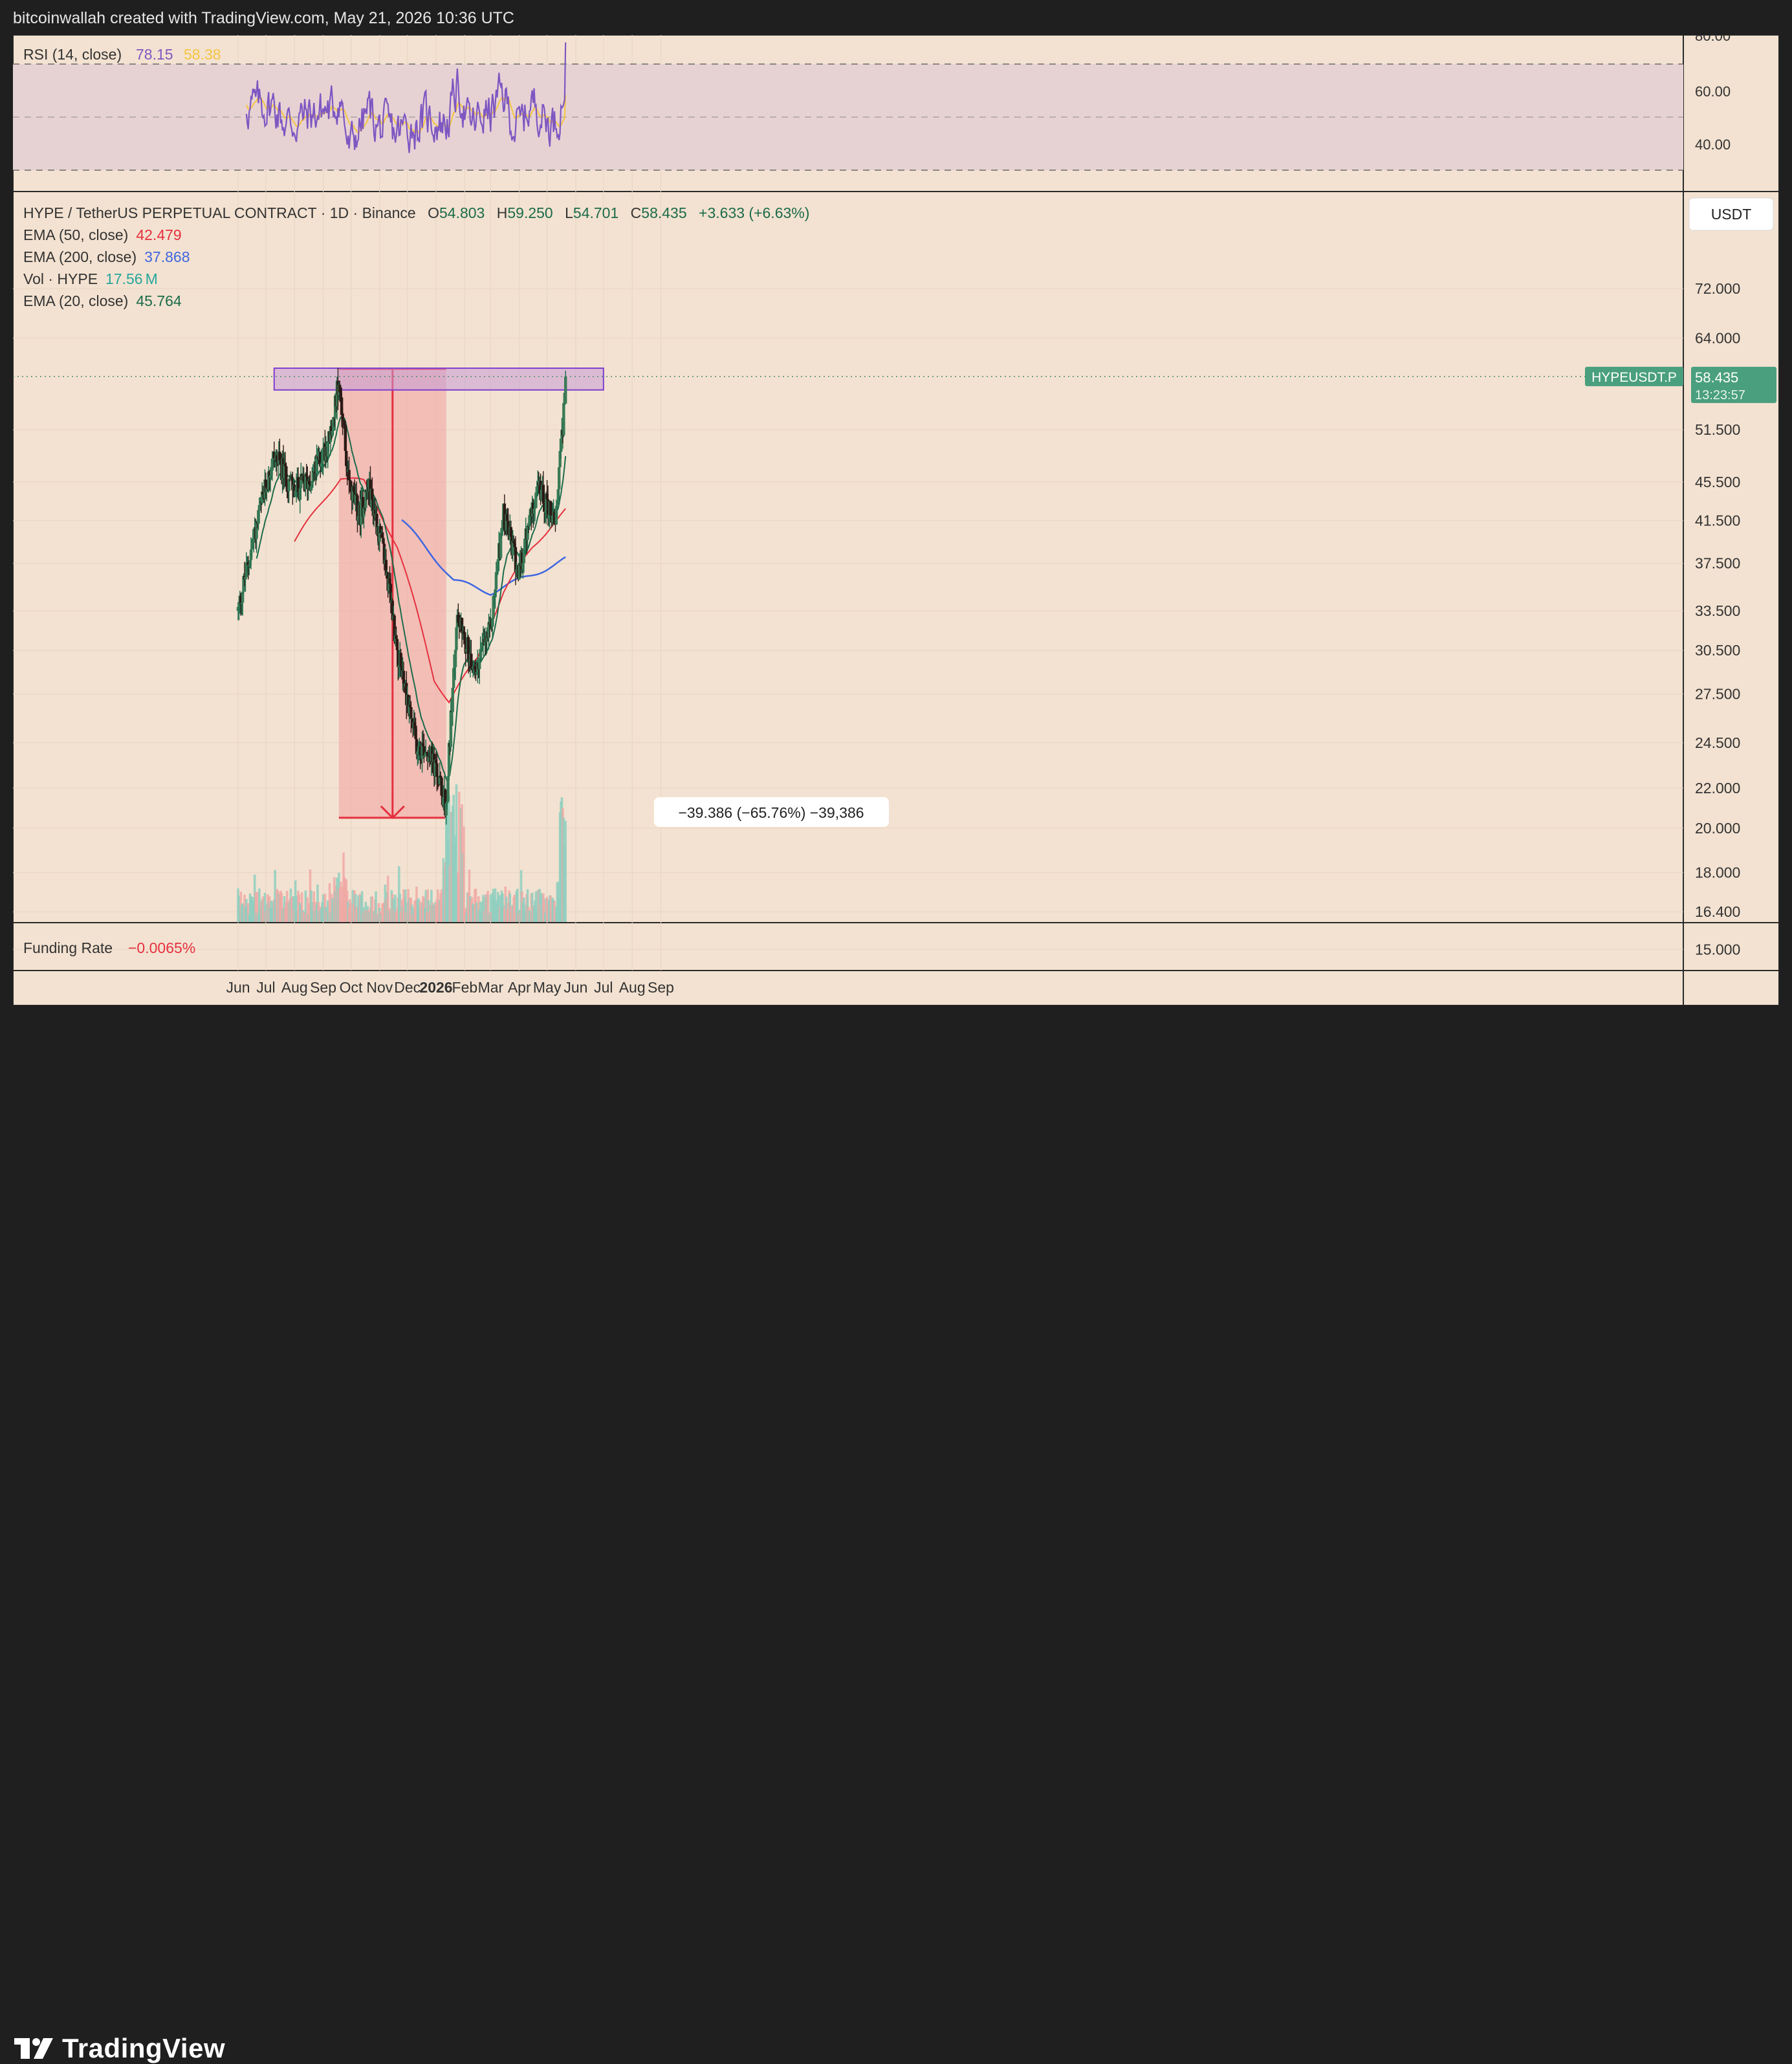 Image resolution: width=1792 pixels, height=2064 pixels. I want to click on open-label: O, so click(433, 212).